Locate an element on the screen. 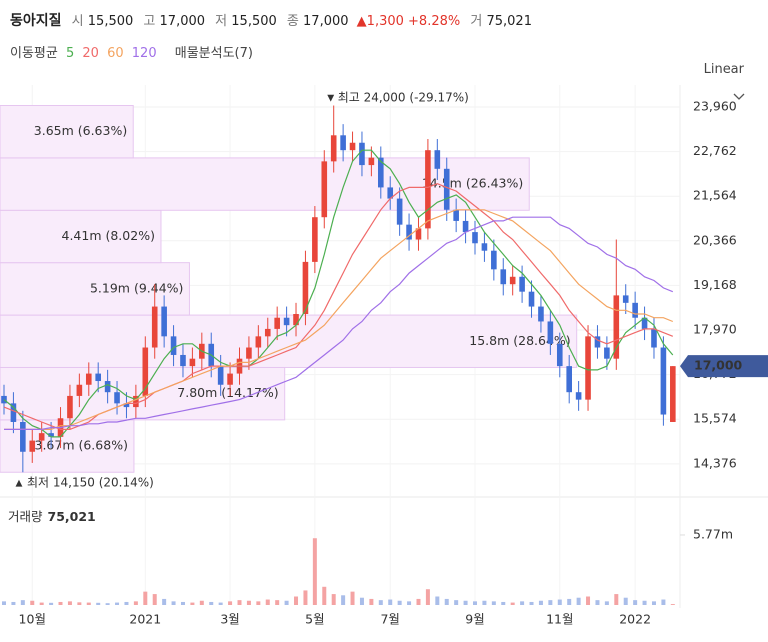 The image size is (768, 642). volume-profile-label: 3.67m (6.68%) is located at coordinates (81, 445).